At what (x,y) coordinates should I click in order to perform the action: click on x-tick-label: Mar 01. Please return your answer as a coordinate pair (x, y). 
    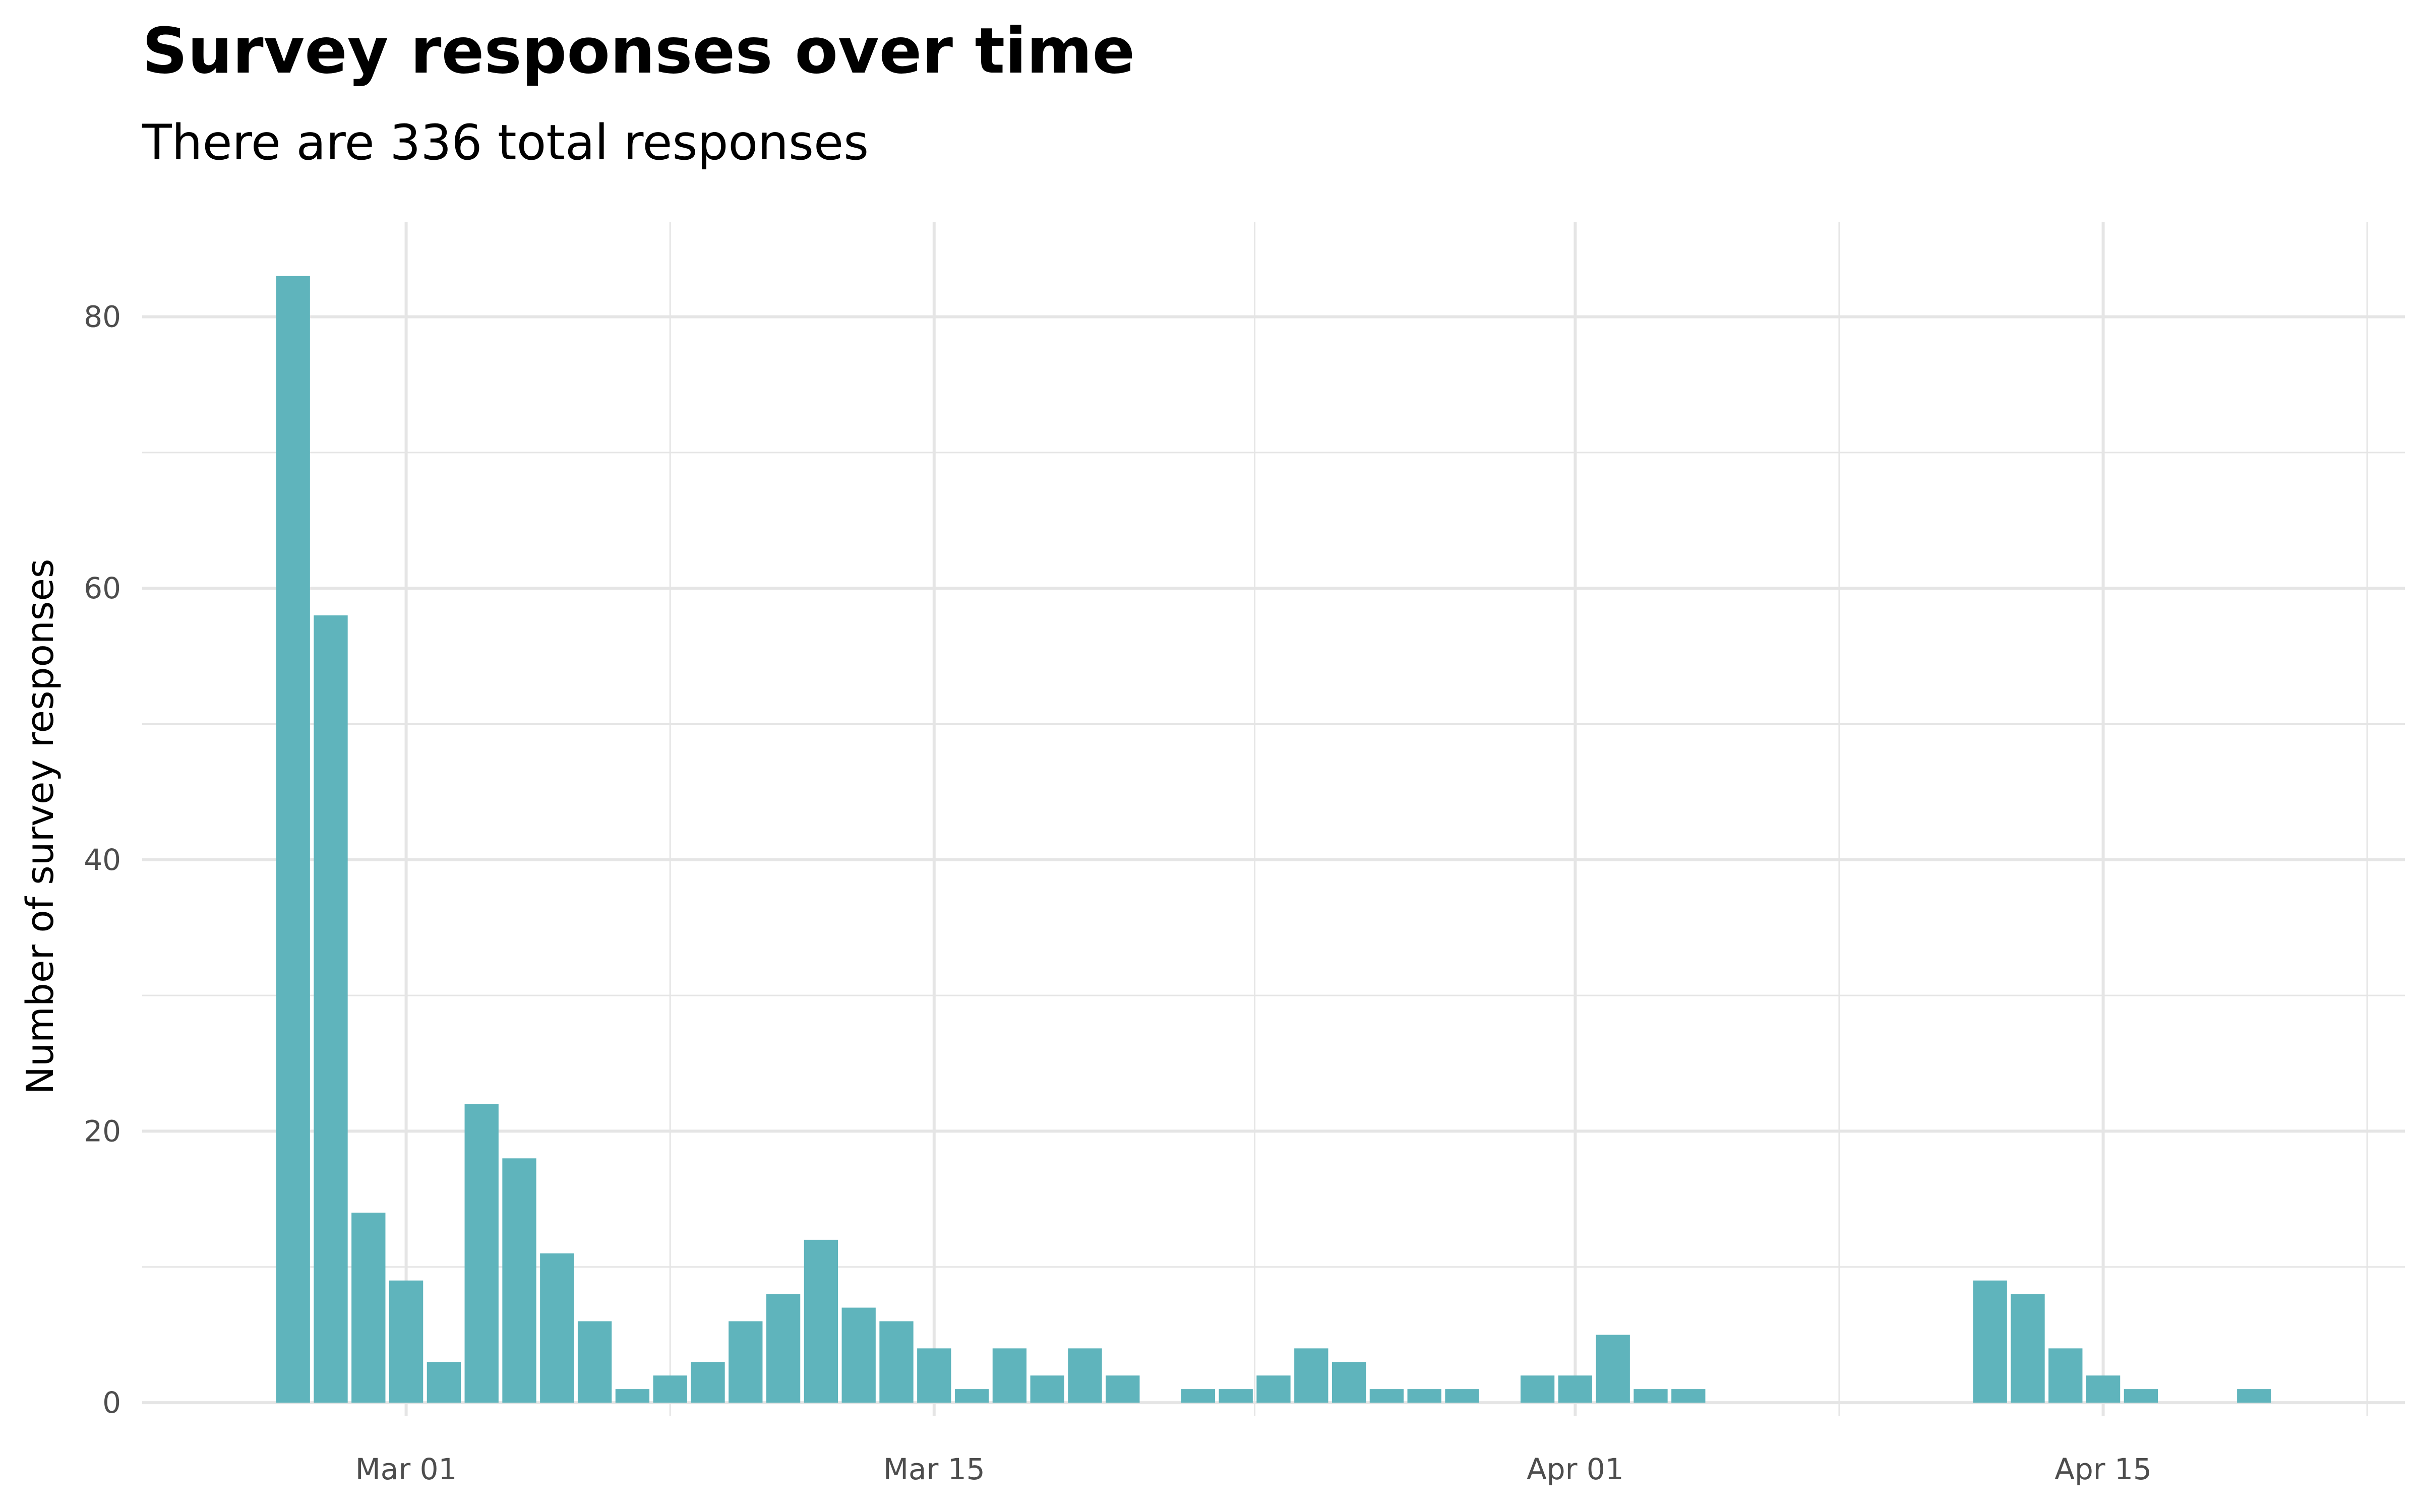
    Looking at the image, I should click on (406, 1469).